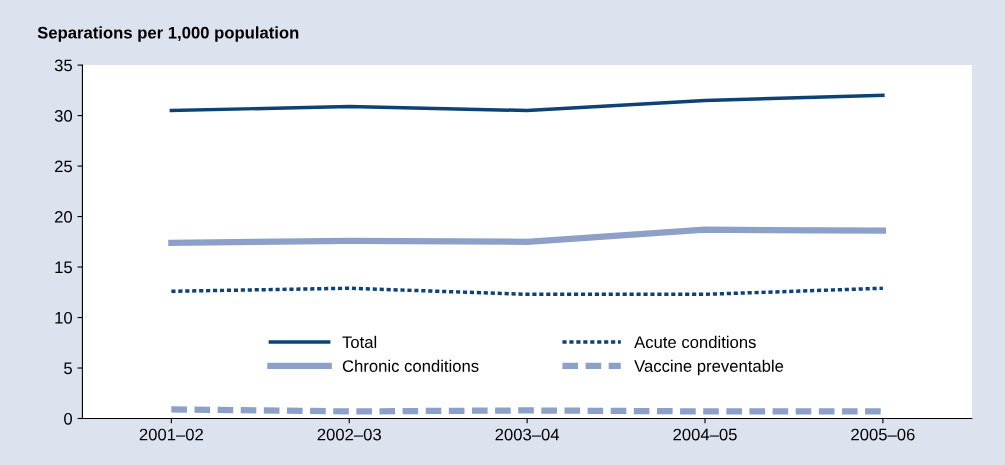  Describe the element at coordinates (410, 365) in the screenshot. I see `legend-label: Chronic conditions` at that location.